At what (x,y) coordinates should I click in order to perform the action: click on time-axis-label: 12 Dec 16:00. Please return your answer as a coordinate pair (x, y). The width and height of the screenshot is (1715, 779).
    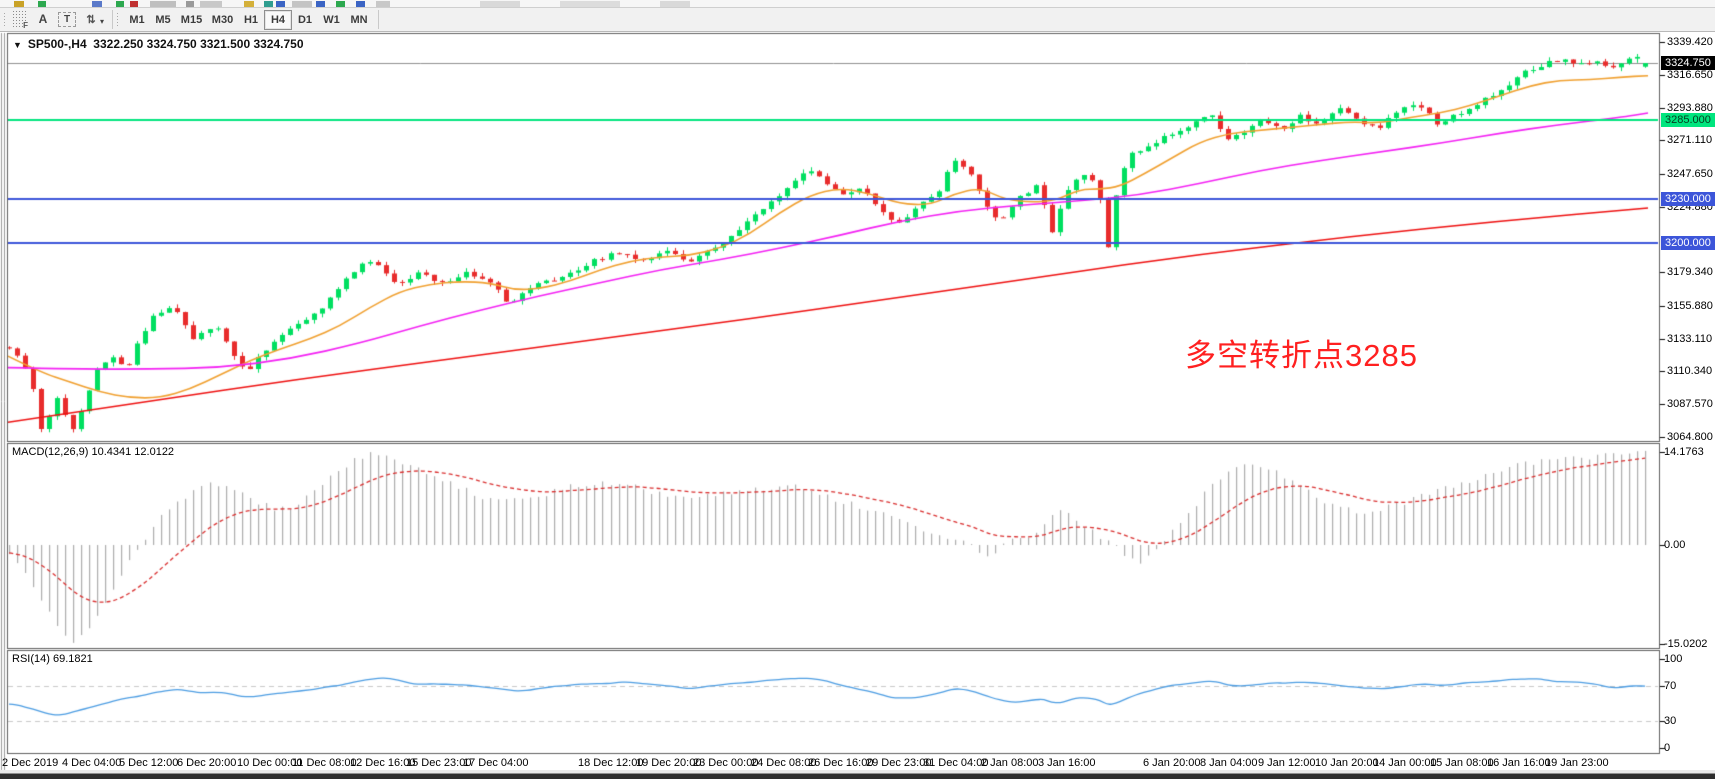
    Looking at the image, I should click on (383, 763).